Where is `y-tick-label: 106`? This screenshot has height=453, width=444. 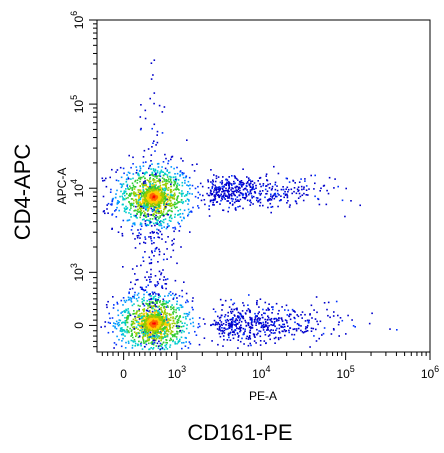 y-tick-label: 106 is located at coordinates (77, 20).